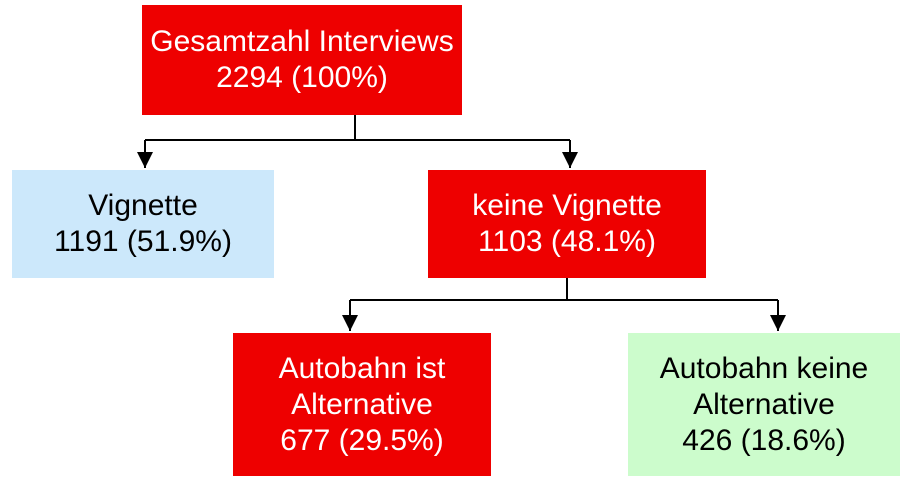 The width and height of the screenshot is (916, 481). Describe the element at coordinates (362, 368) in the screenshot. I see `node-line: Autobahn ist` at that location.